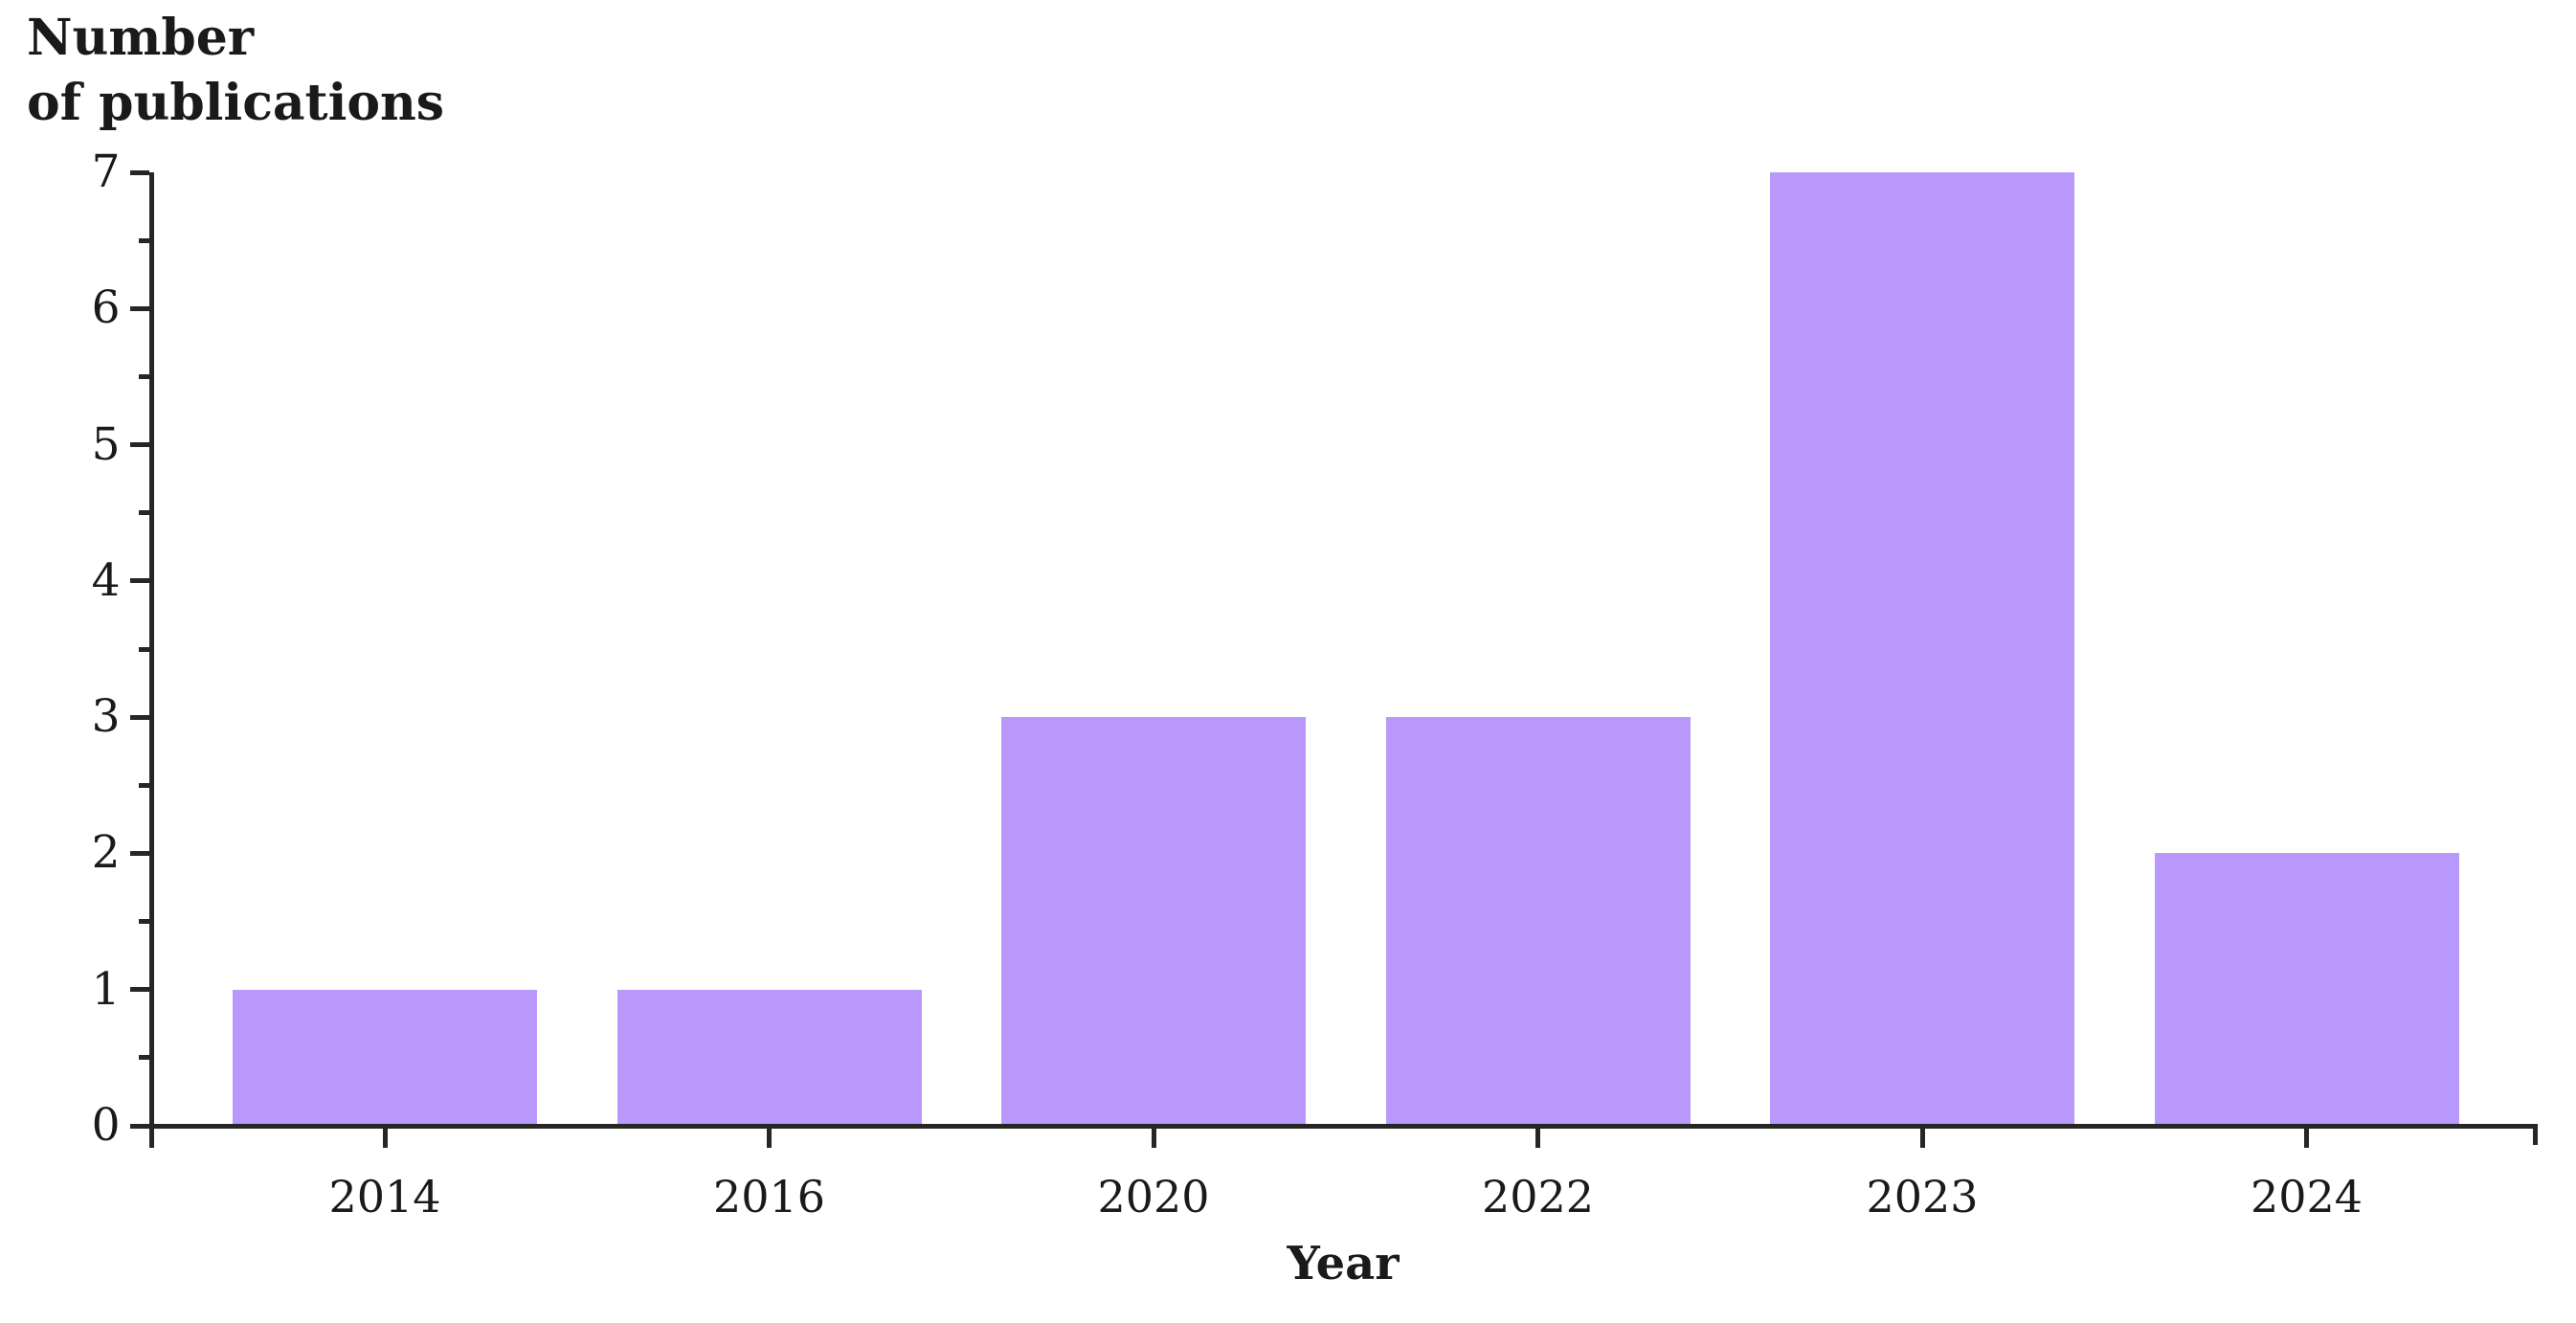 The image size is (2576, 1323). Describe the element at coordinates (106, 444) in the screenshot. I see `y-tick-label-5: 5` at that location.